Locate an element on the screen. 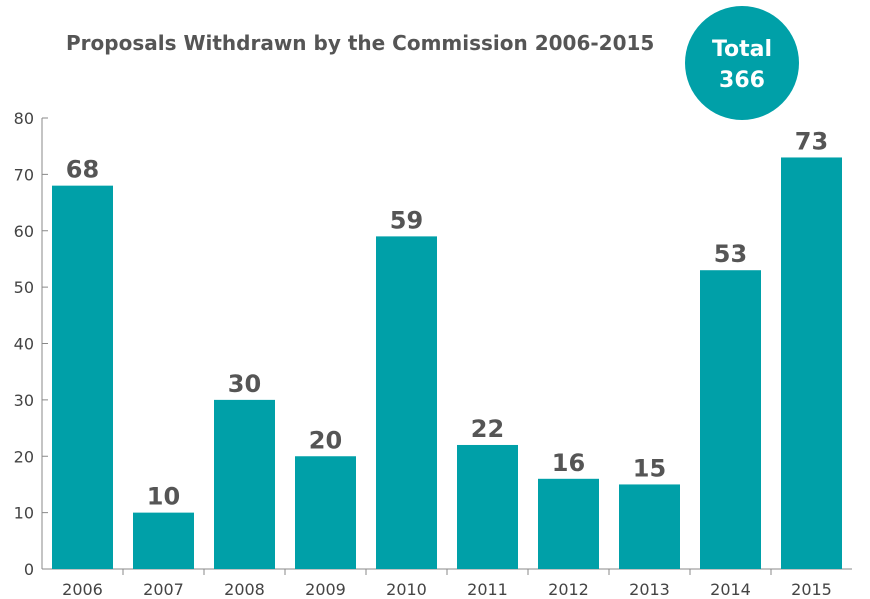 Image resolution: width=870 pixels, height=599 pixels. x-tick-label: 2015 is located at coordinates (811, 589).